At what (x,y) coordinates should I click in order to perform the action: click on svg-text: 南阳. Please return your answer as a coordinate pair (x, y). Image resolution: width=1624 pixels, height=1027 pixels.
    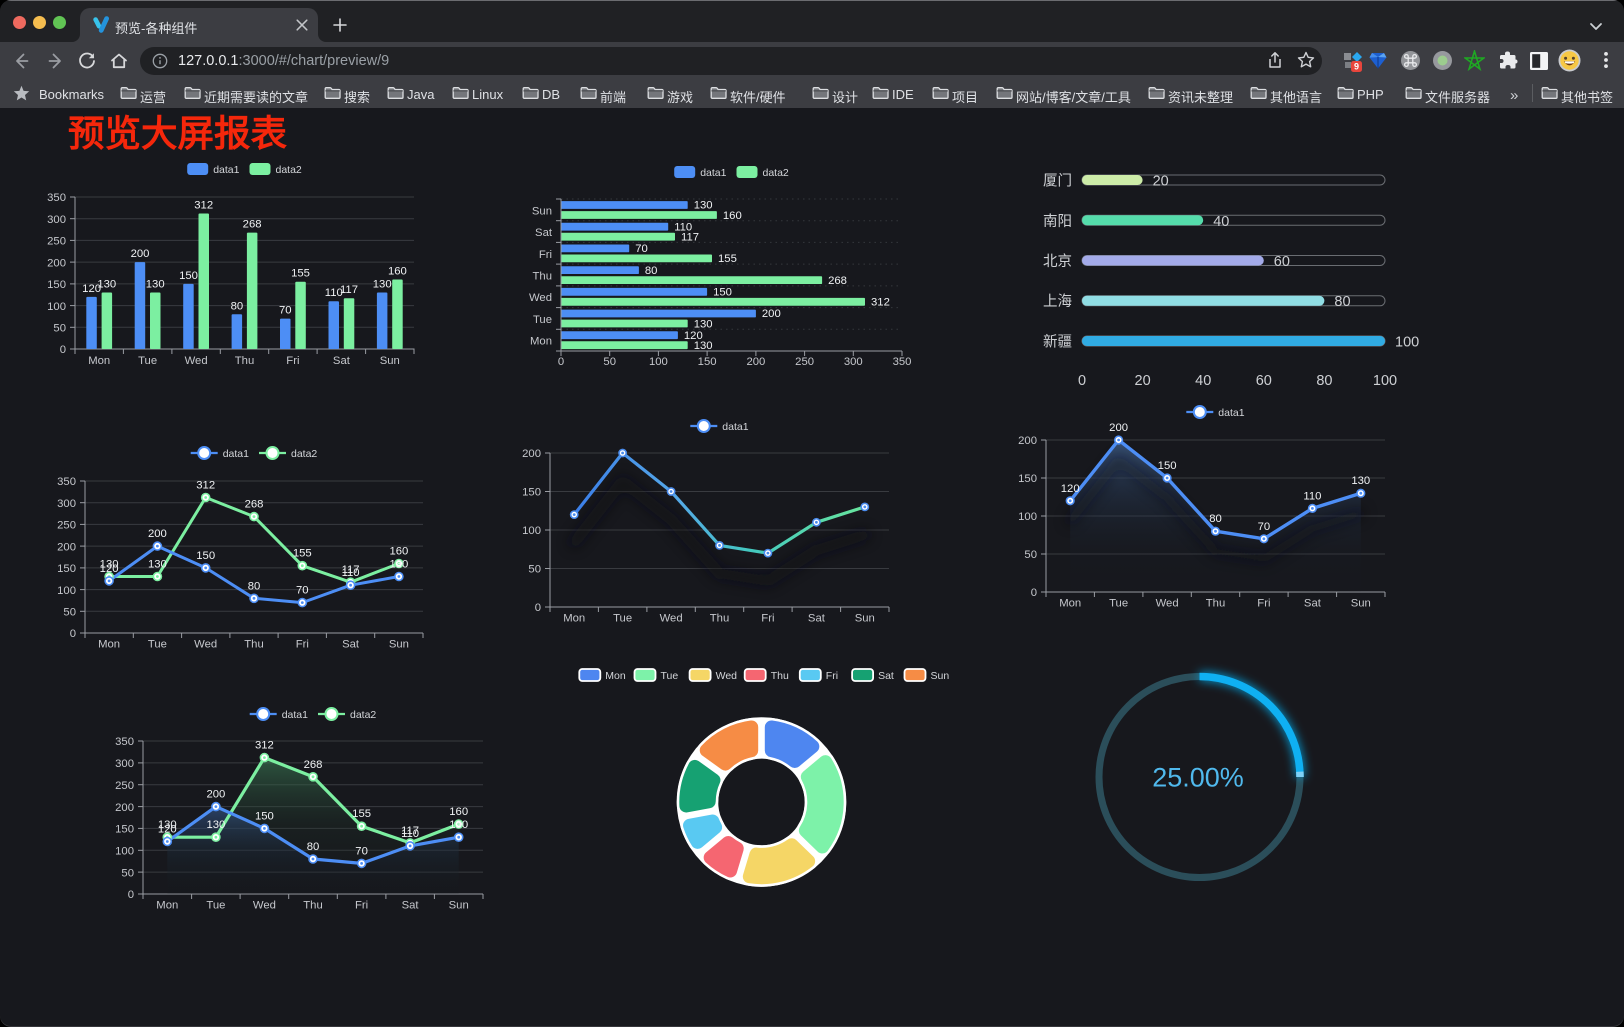
    Looking at the image, I should click on (1057, 221).